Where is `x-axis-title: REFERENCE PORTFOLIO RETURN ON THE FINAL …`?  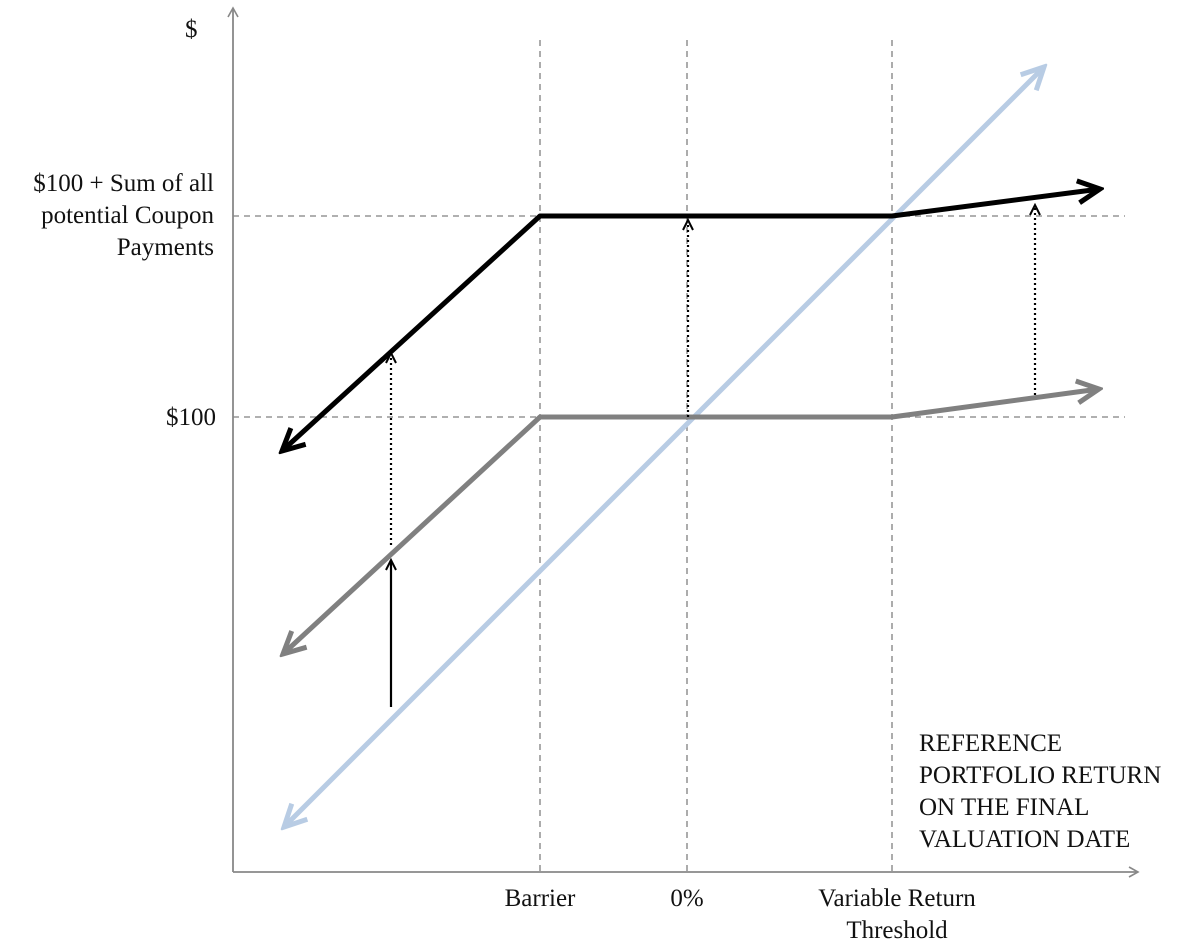
x-axis-title: REFERENCE PORTFOLIO RETURN ON THE FINAL … is located at coordinates (1040, 791).